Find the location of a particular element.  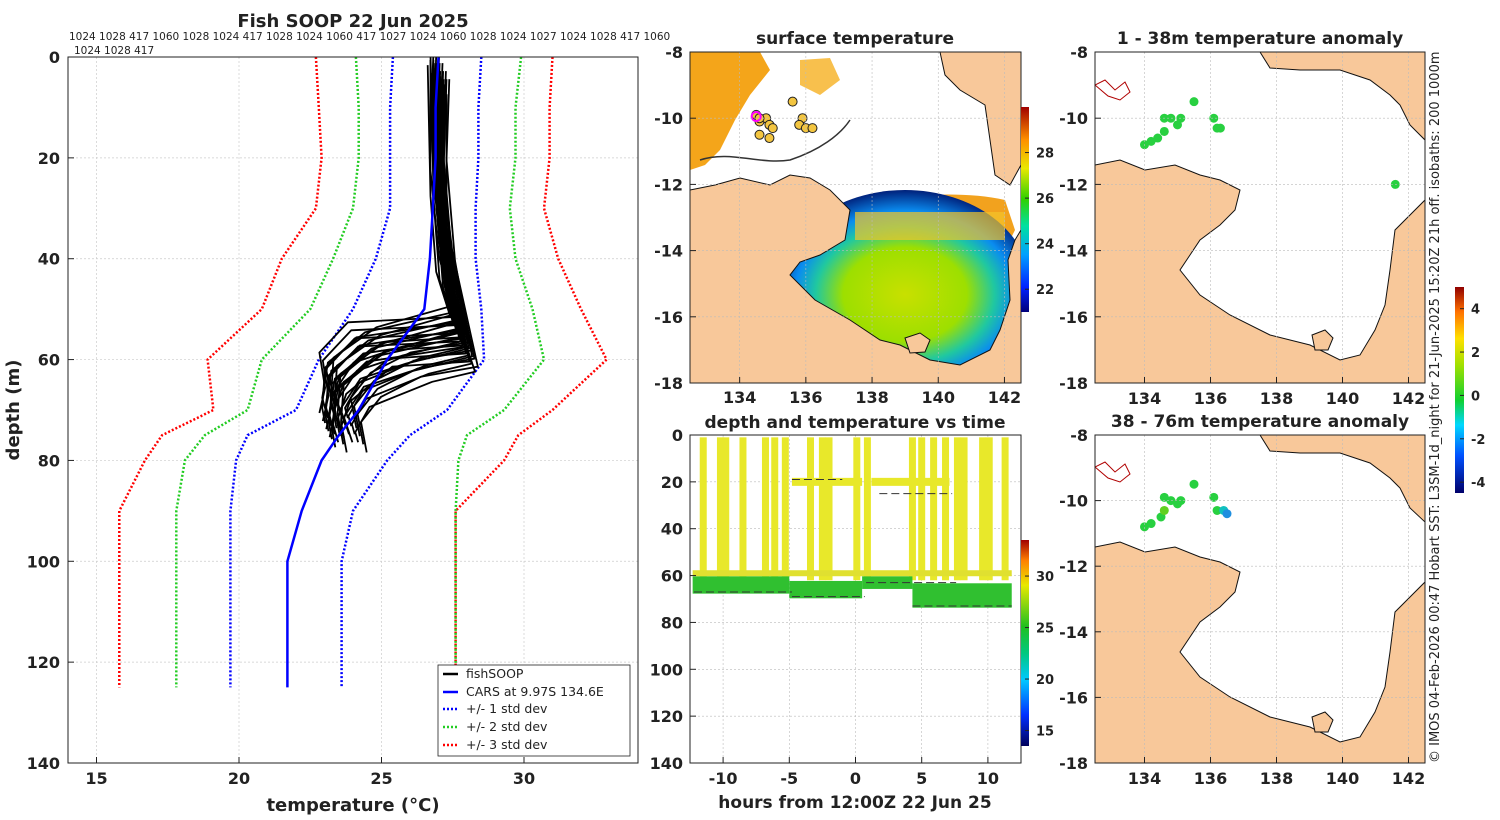

profile-ytick-label: 120 is located at coordinates (43, 662).